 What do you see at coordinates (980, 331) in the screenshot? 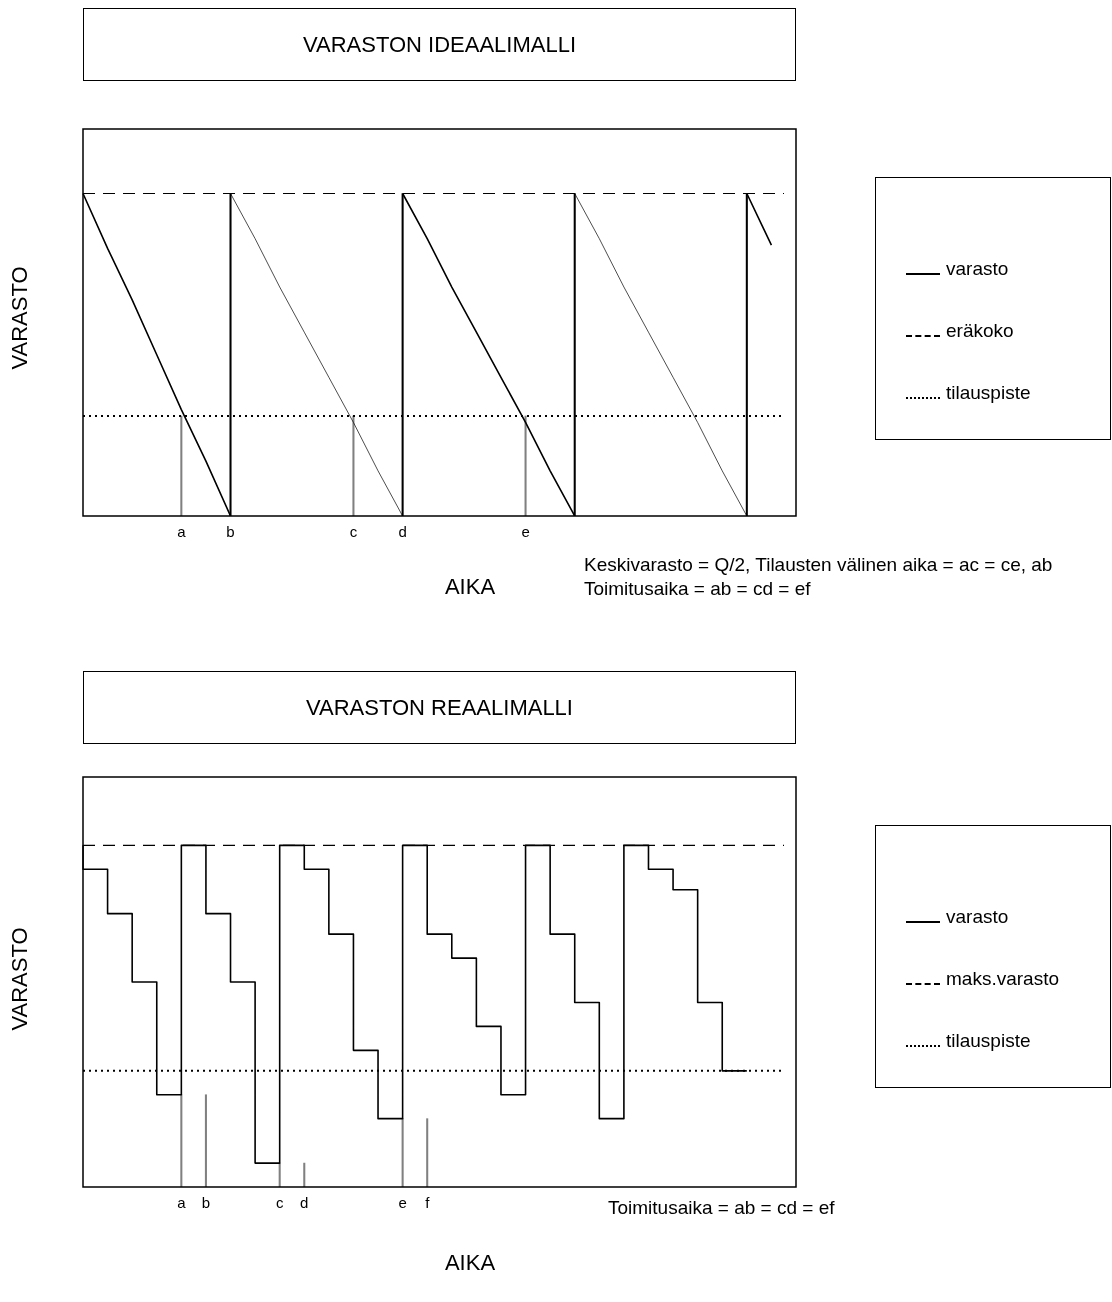
I see `legend-label: eräkoko` at bounding box center [980, 331].